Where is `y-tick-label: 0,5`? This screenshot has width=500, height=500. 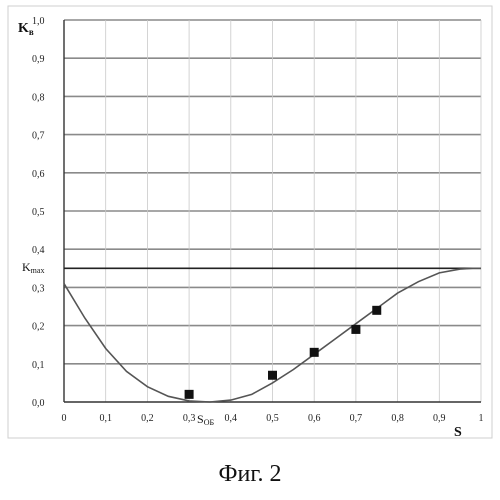 y-tick-label: 0,5 is located at coordinates (38, 212).